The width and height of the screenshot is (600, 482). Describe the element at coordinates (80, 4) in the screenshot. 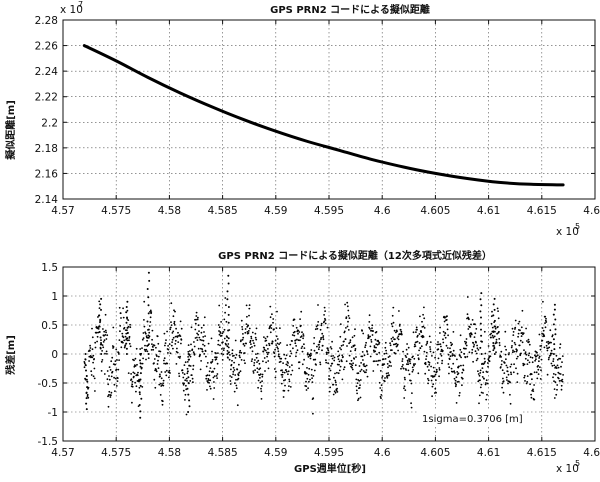

I see `pseudorange-y-exponent-power: 7` at that location.